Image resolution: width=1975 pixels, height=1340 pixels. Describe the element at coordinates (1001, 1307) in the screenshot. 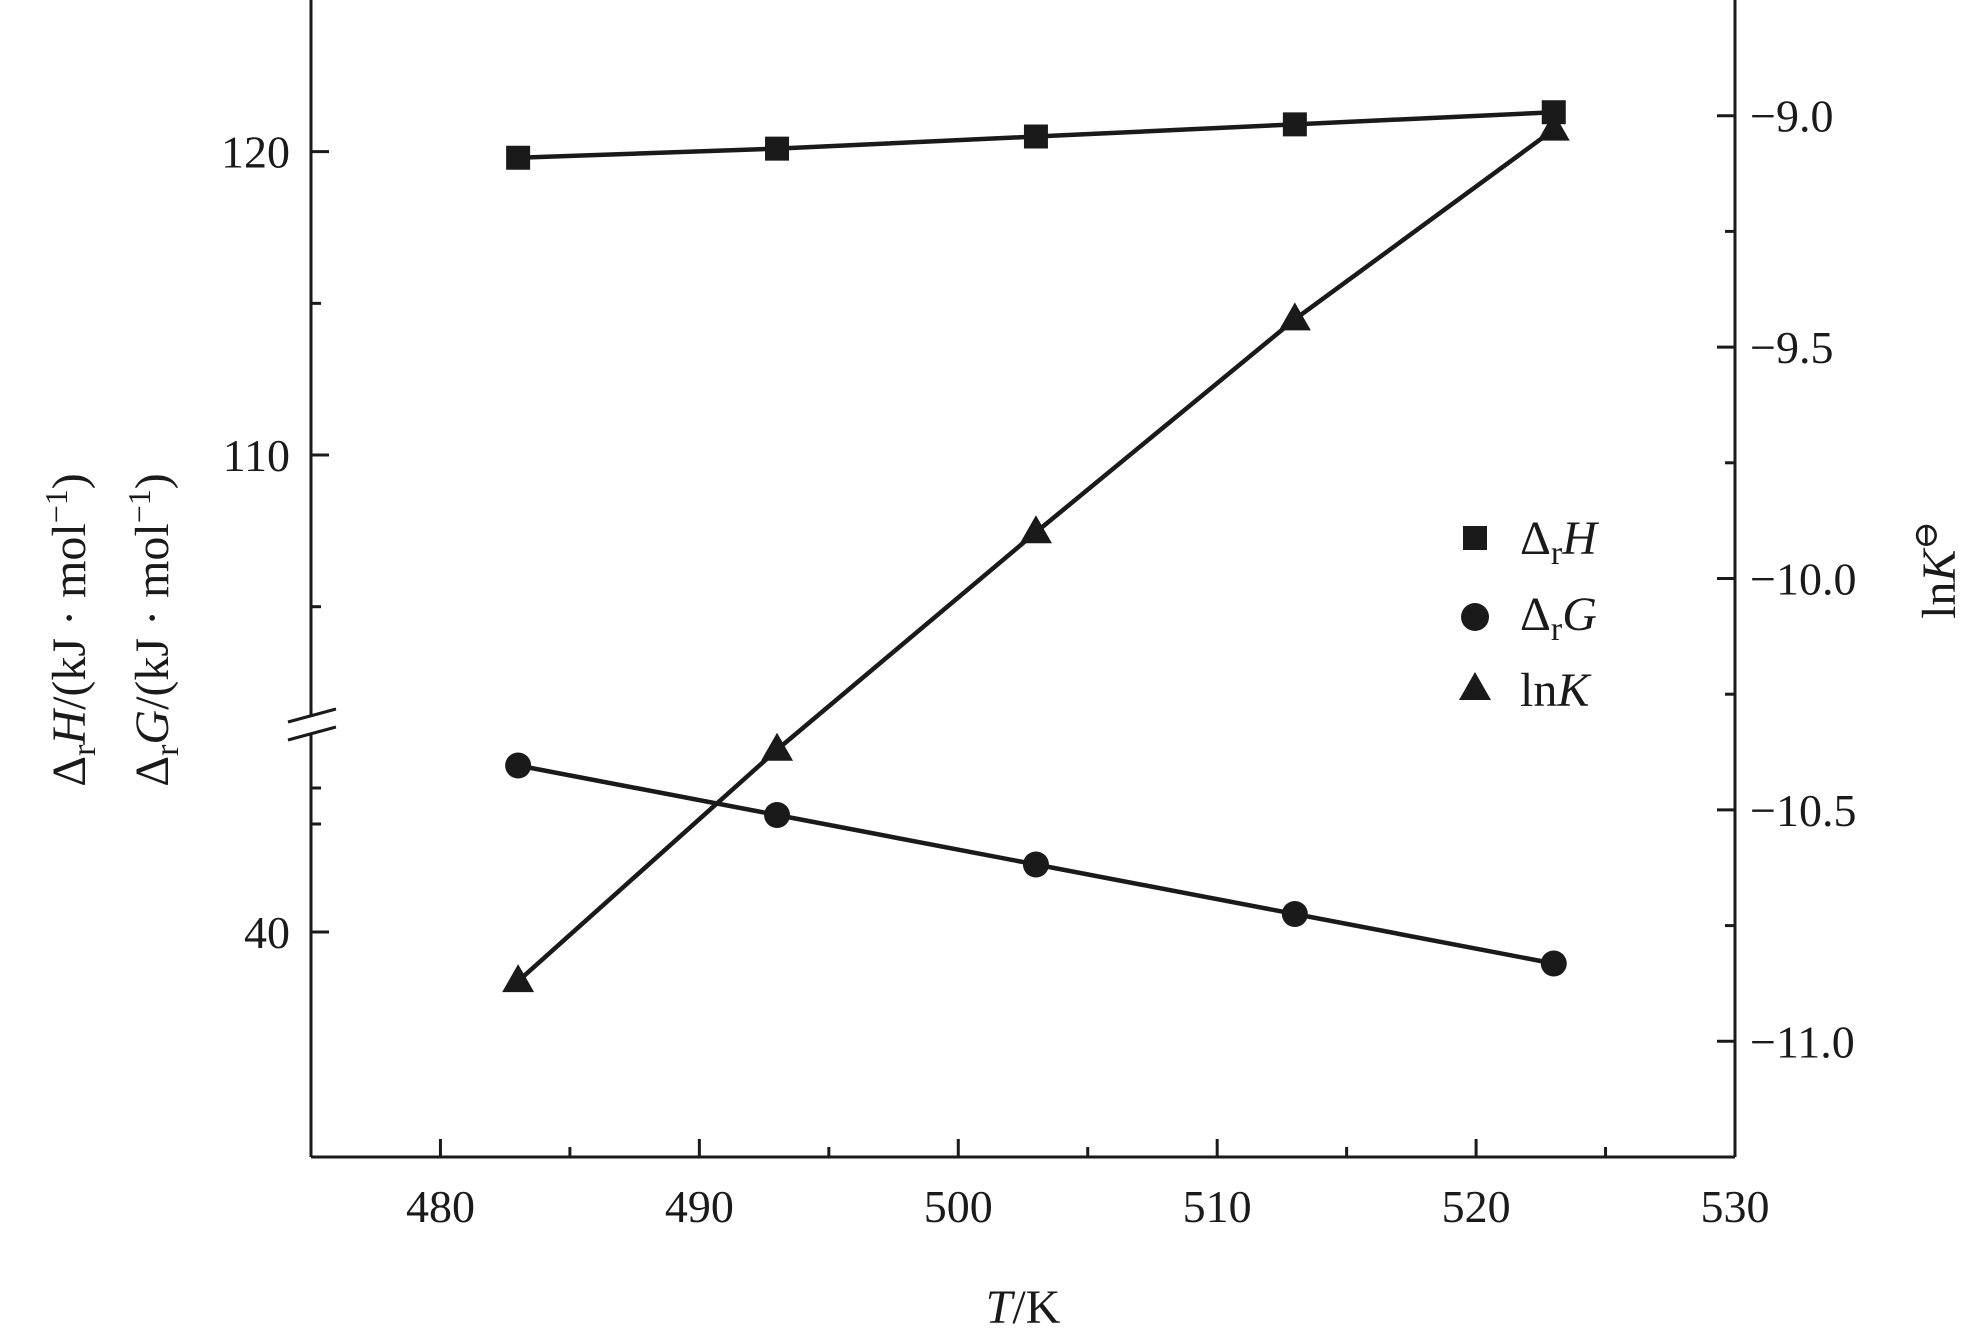

I see `x-axis-label-symbol: T` at that location.